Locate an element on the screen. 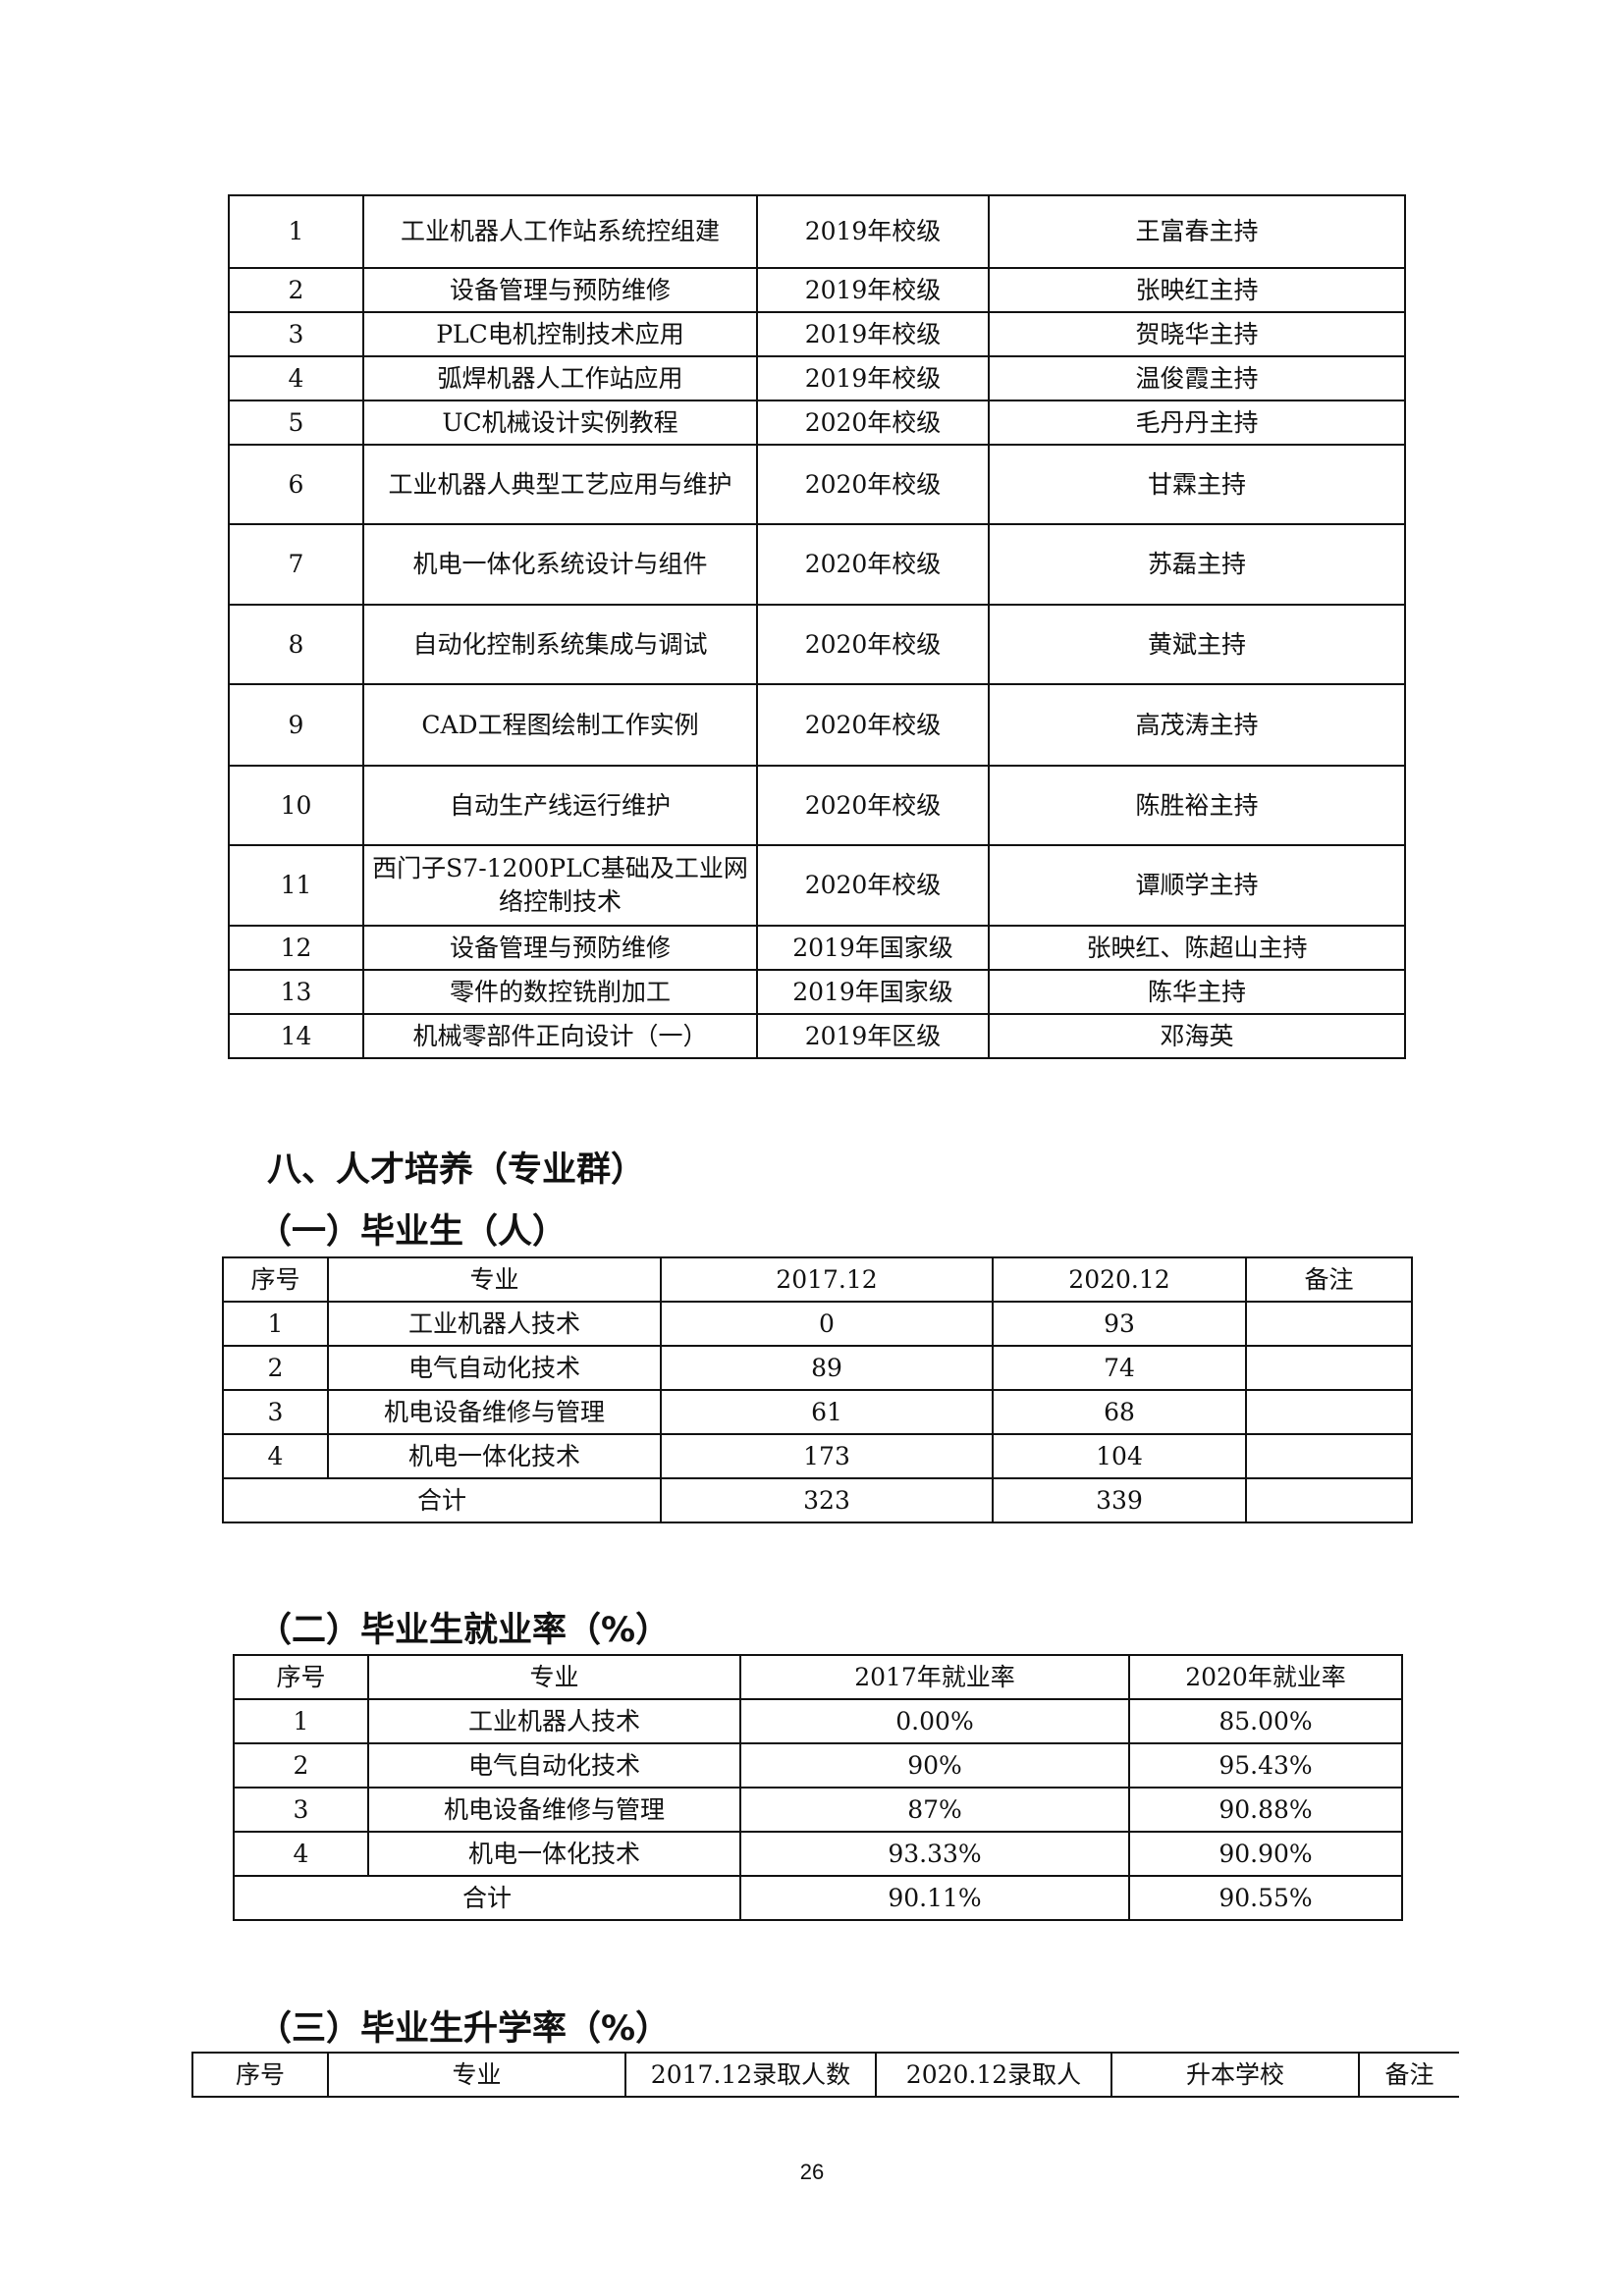 The image size is (1624, 2296). table-row: 合计 90.11% 90.55% is located at coordinates (818, 1898).